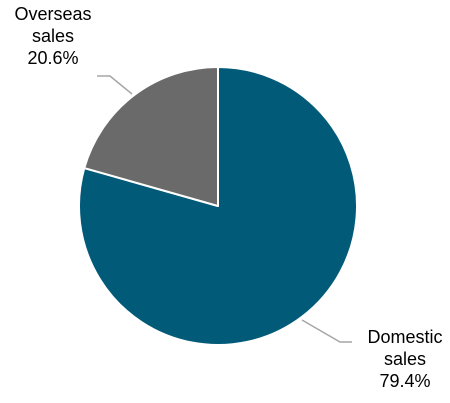  I want to click on slice-name-label: Domestic, so click(404, 337).